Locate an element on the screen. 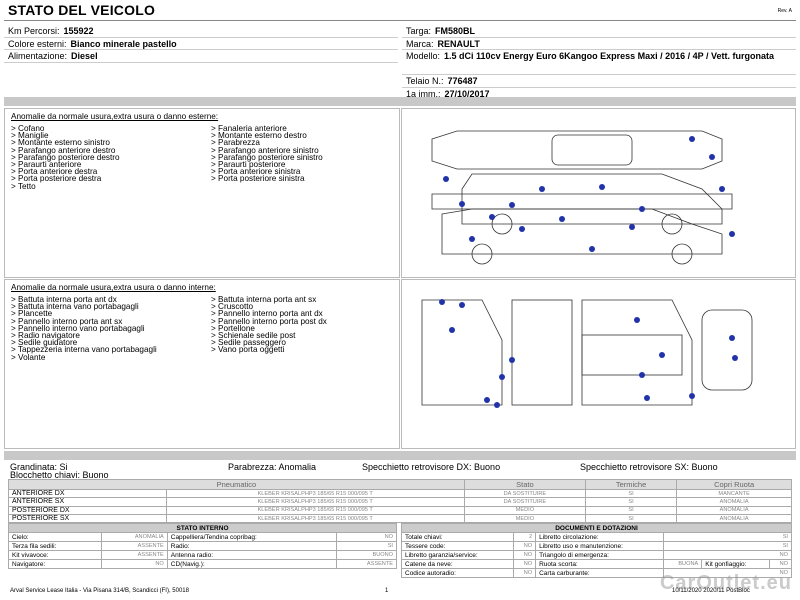  damage-item: > Pannello interno vano portabagagli is located at coordinates (78, 328).